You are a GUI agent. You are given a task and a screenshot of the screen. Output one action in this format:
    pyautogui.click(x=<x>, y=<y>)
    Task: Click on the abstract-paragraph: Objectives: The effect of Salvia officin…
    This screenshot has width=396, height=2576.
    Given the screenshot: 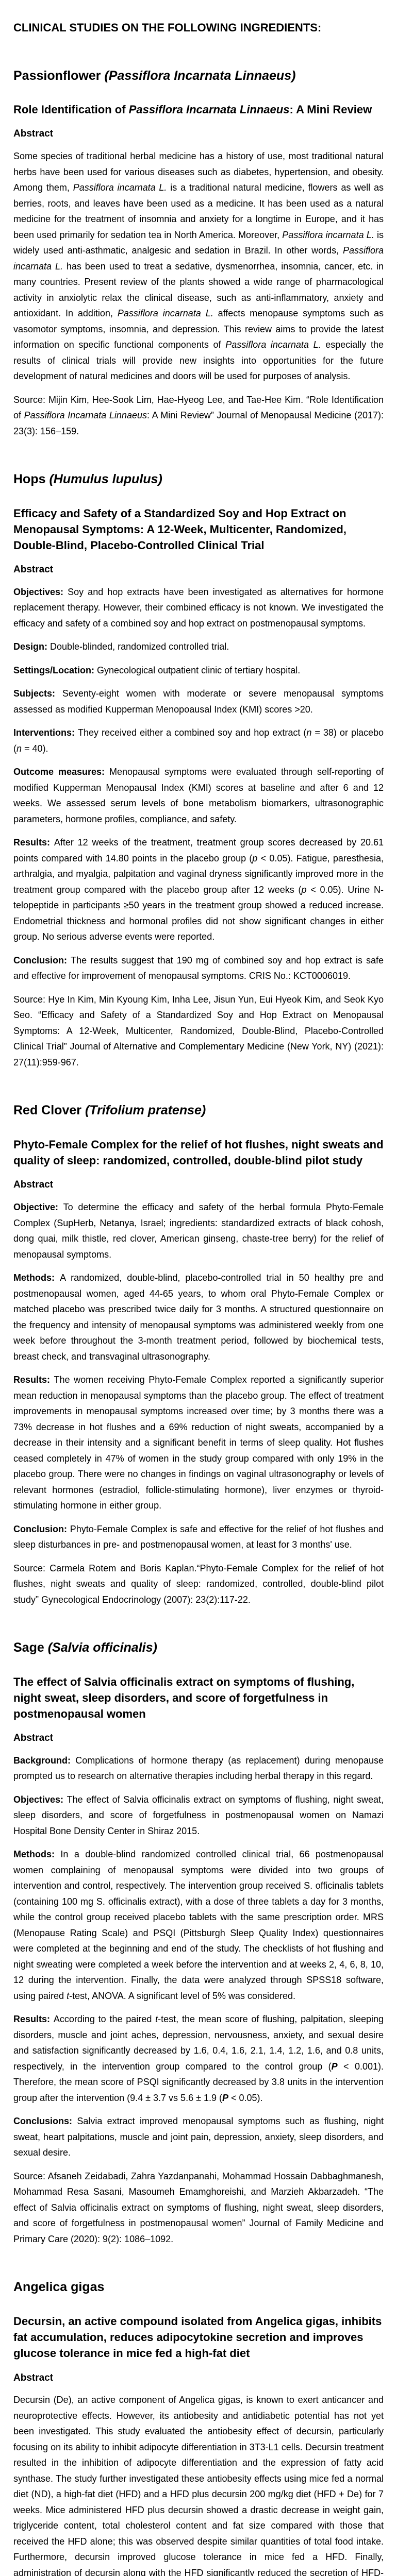 What is the action you would take?
    pyautogui.click(x=198, y=1815)
    